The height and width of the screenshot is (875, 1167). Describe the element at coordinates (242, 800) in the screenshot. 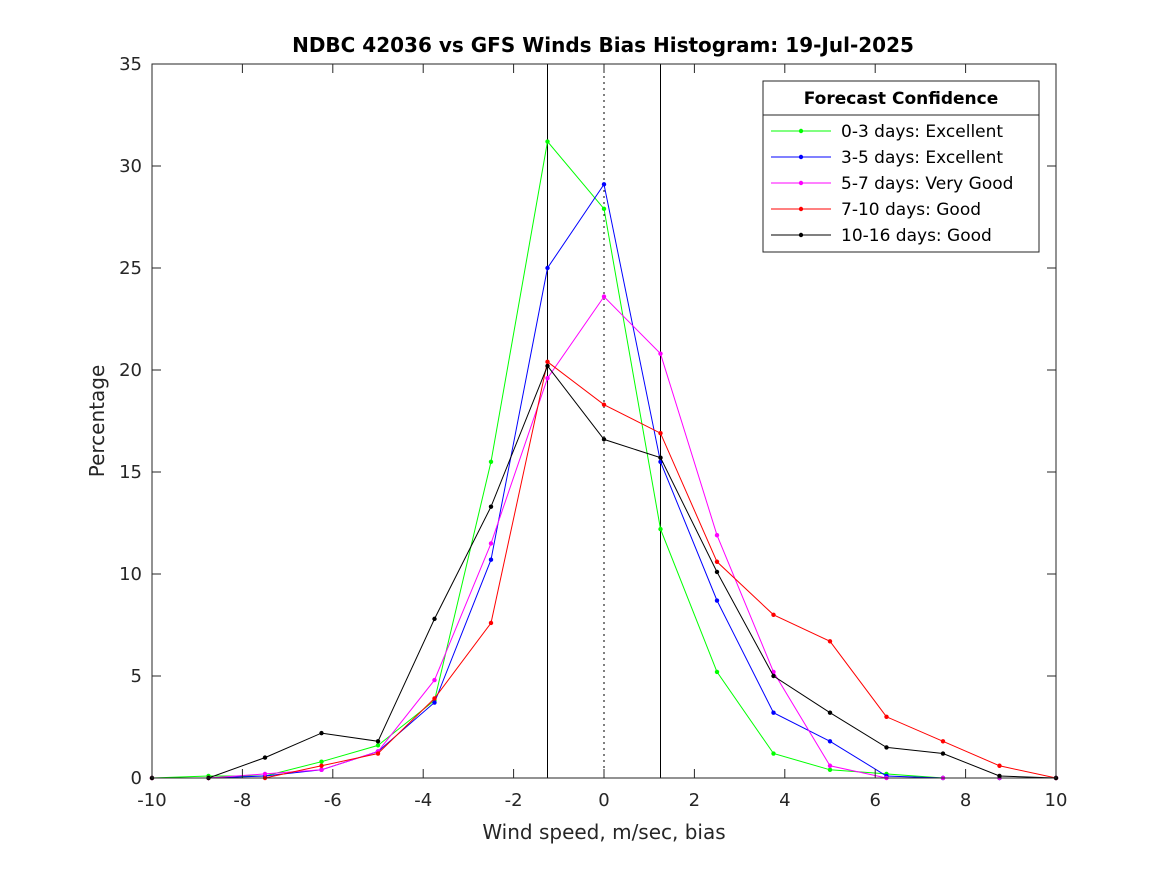

I see `x-tick-label: -8` at that location.